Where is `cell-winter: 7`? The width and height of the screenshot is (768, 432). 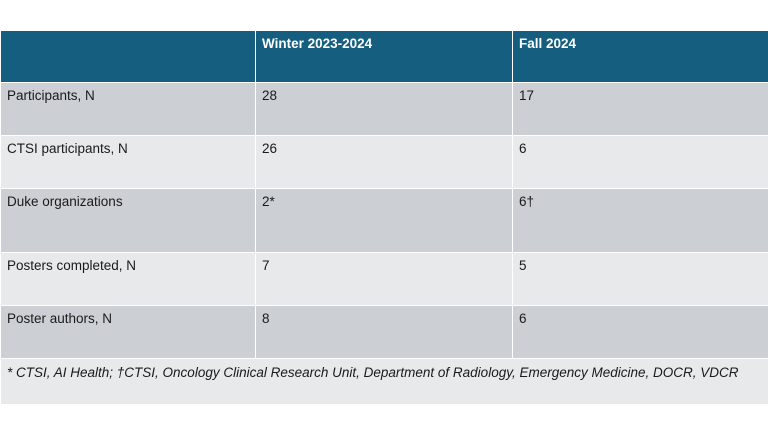 cell-winter: 7 is located at coordinates (384, 279).